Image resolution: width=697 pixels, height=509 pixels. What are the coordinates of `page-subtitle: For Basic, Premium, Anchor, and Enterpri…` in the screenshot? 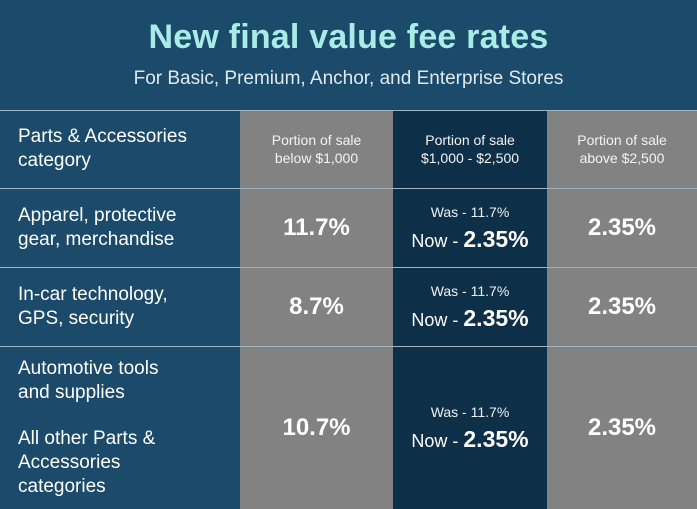 It's located at (348, 78).